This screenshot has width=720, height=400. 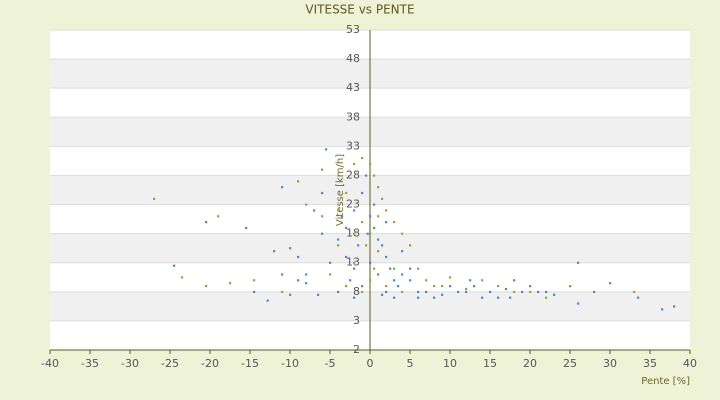 What do you see at coordinates (353, 145) in the screenshot?
I see `y-tick-label: 33` at bounding box center [353, 145].